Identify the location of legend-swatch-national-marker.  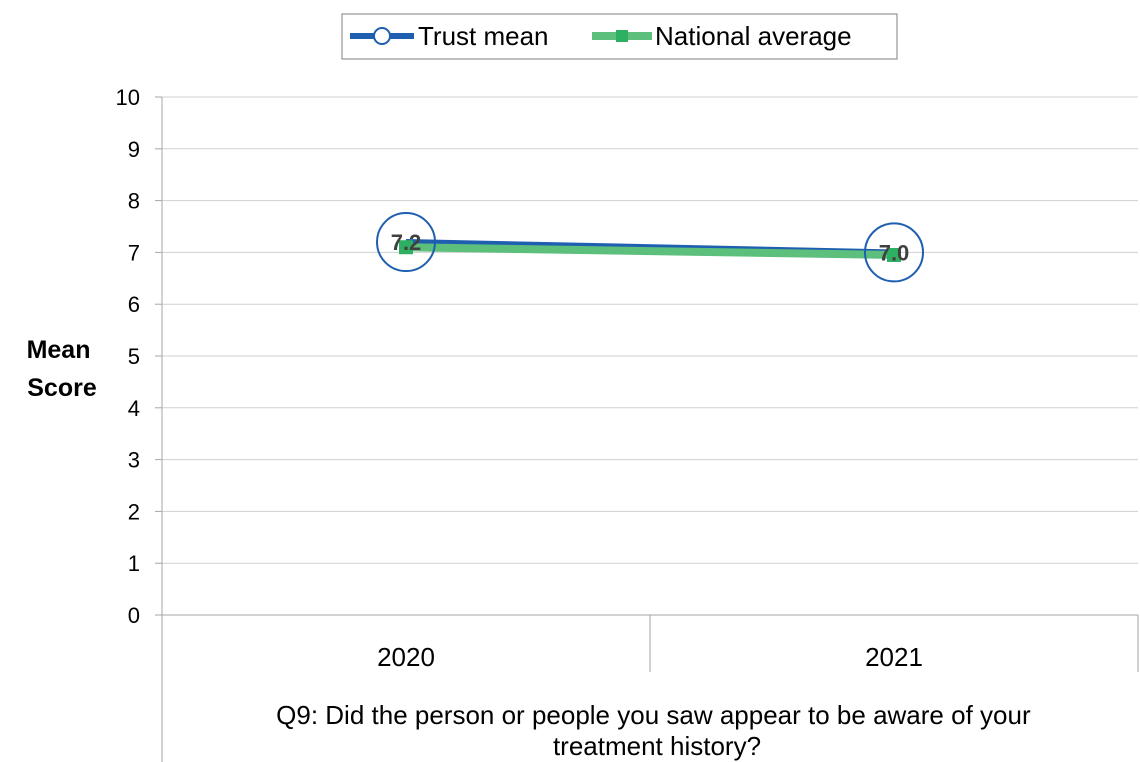
(622, 36).